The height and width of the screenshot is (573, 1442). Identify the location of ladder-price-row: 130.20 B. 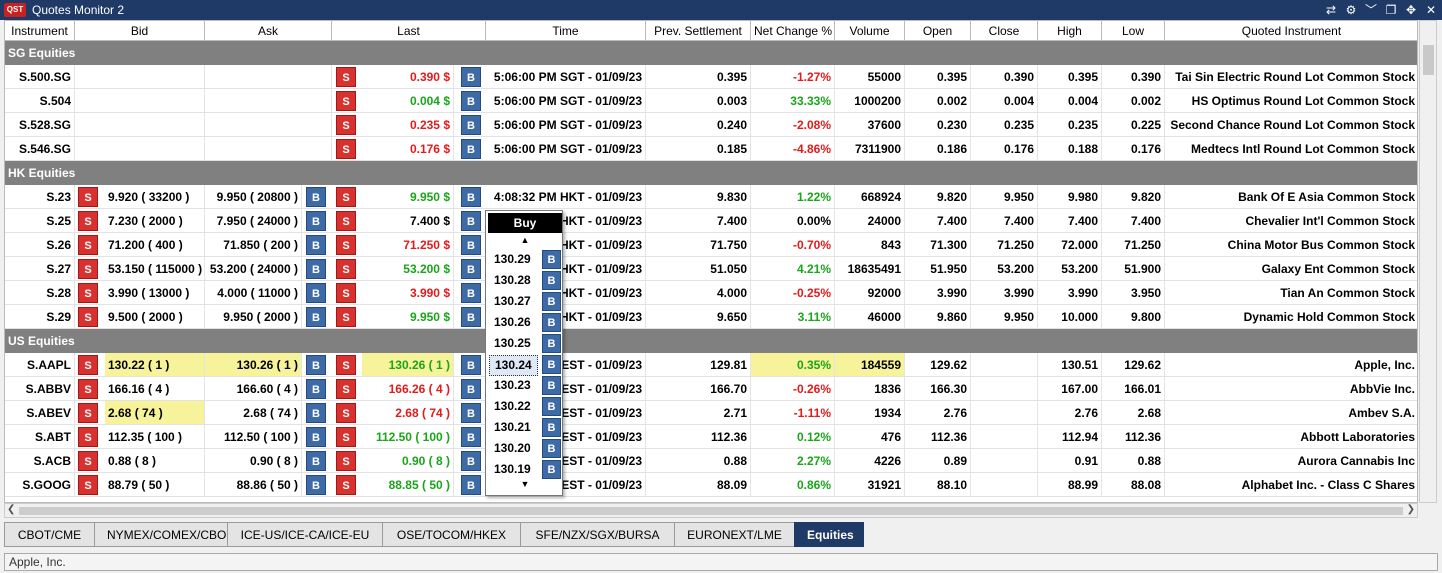
(525, 448).